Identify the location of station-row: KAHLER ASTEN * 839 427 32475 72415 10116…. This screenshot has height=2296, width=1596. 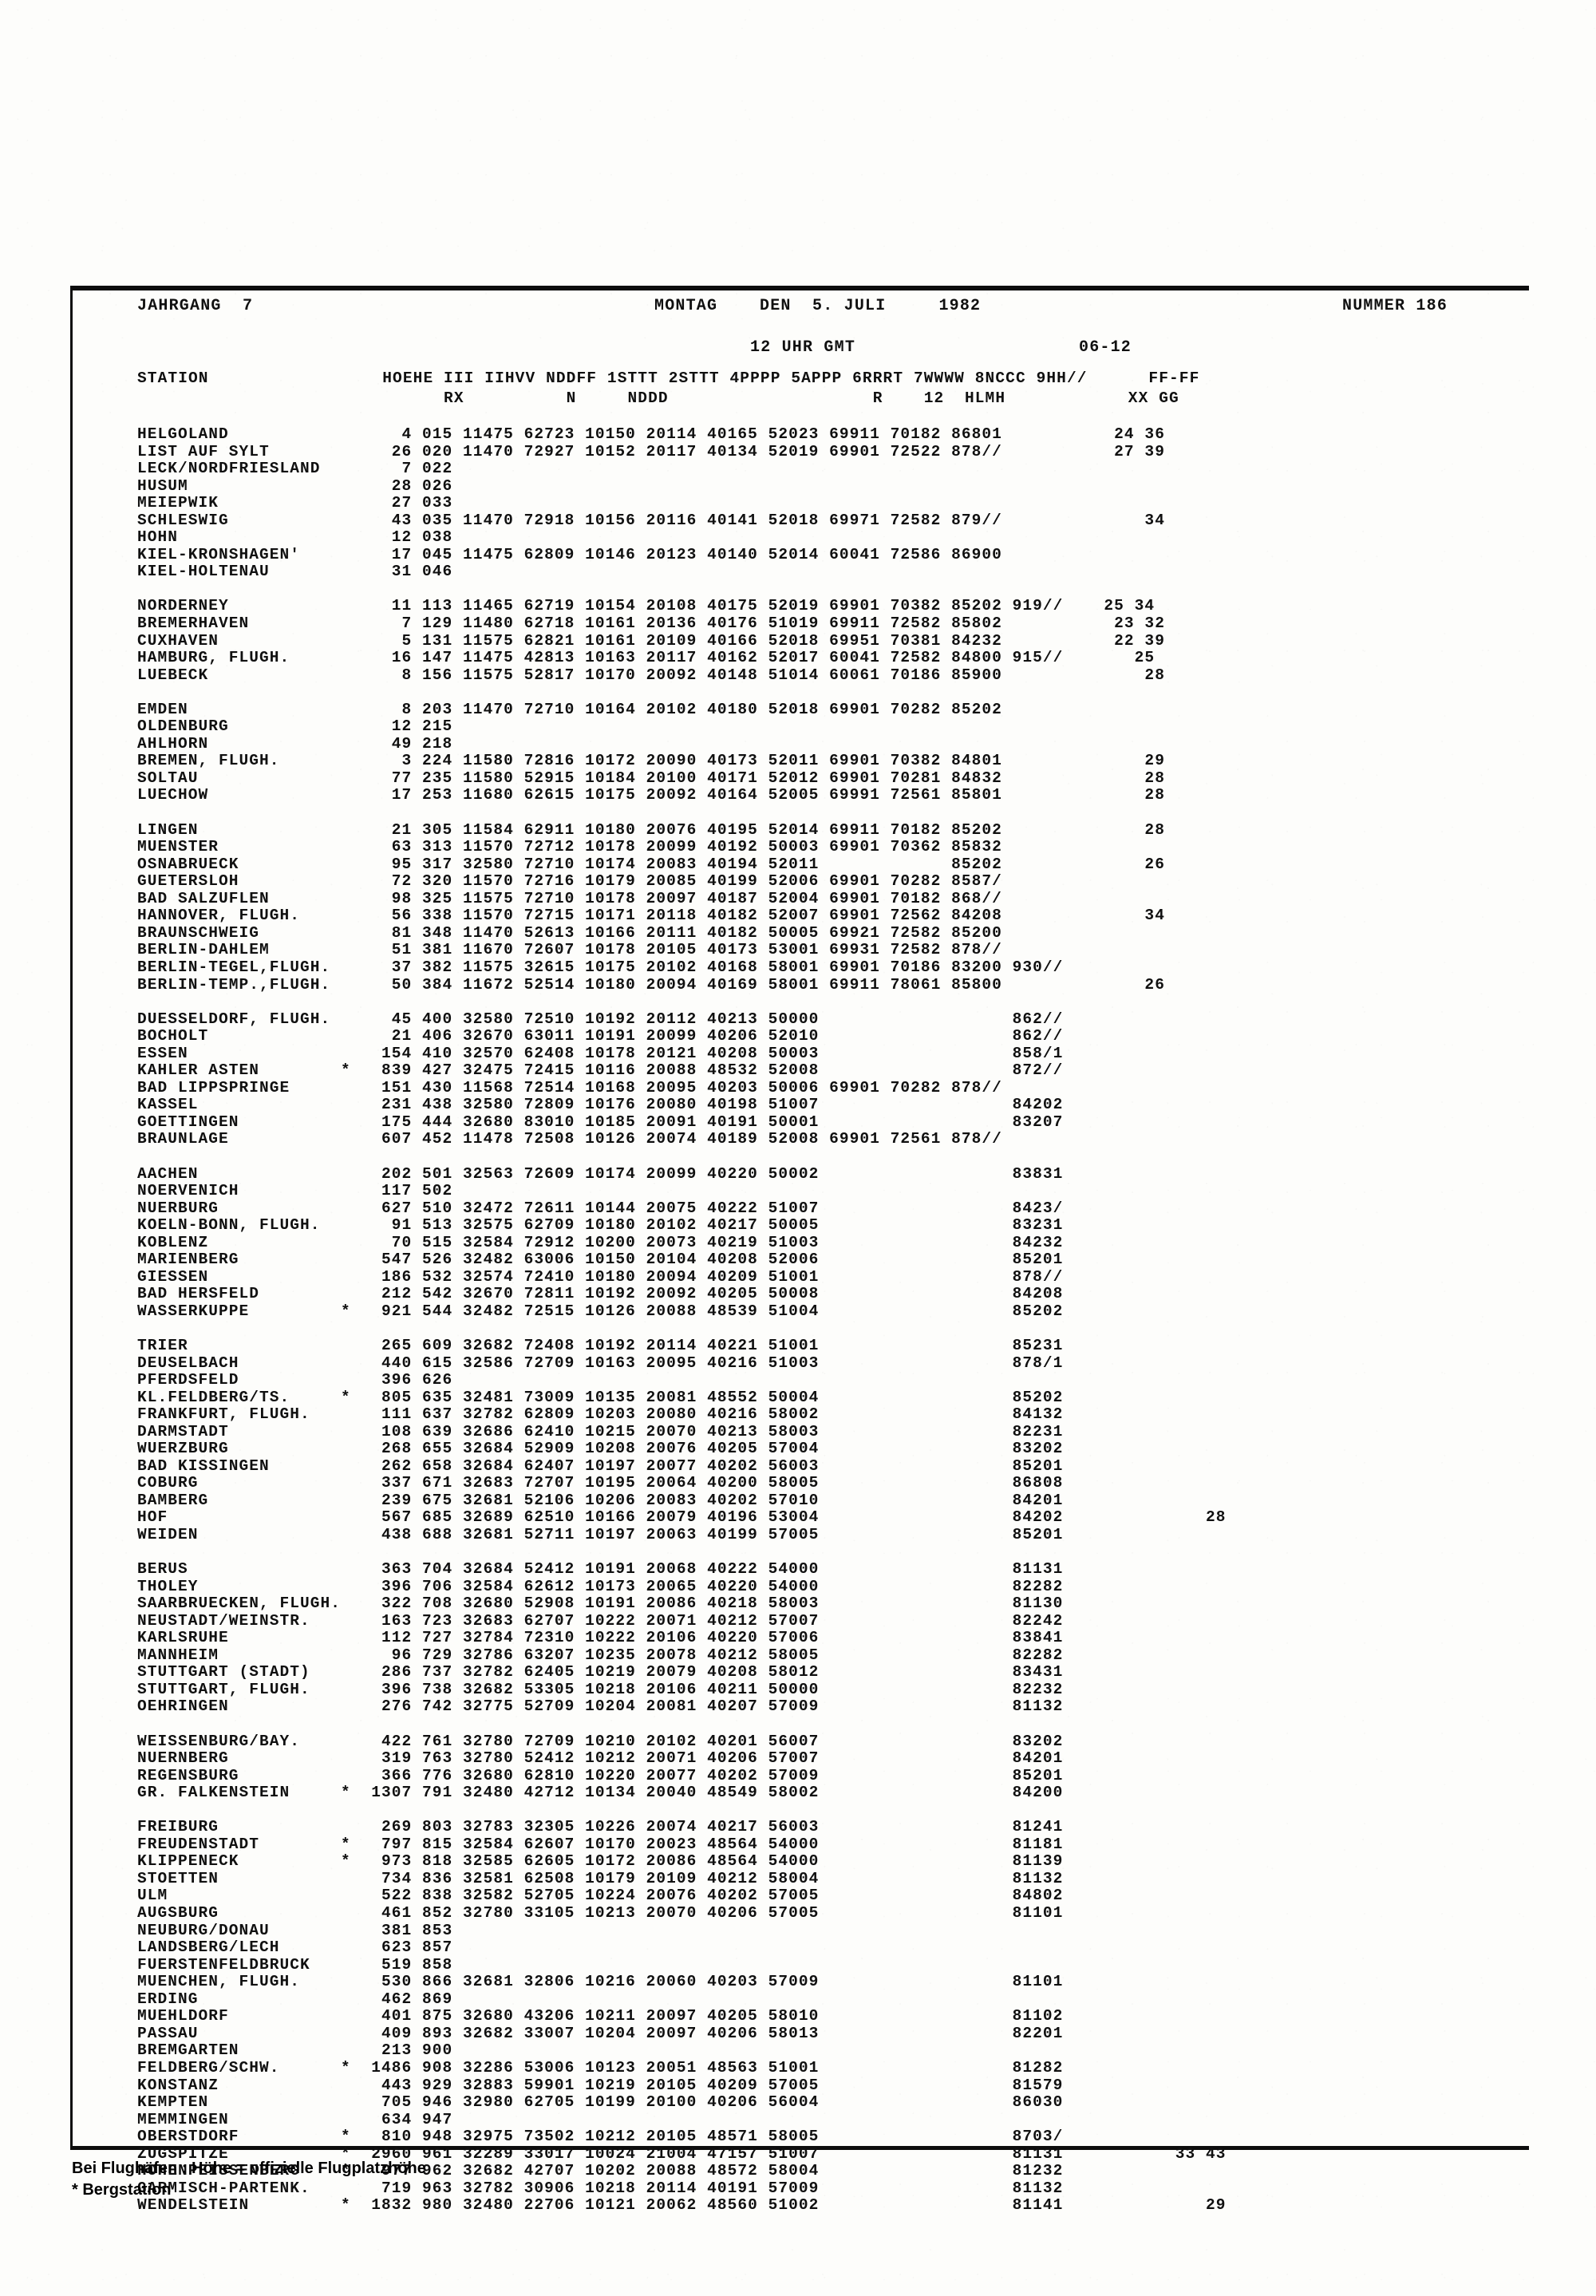
(600, 1070).